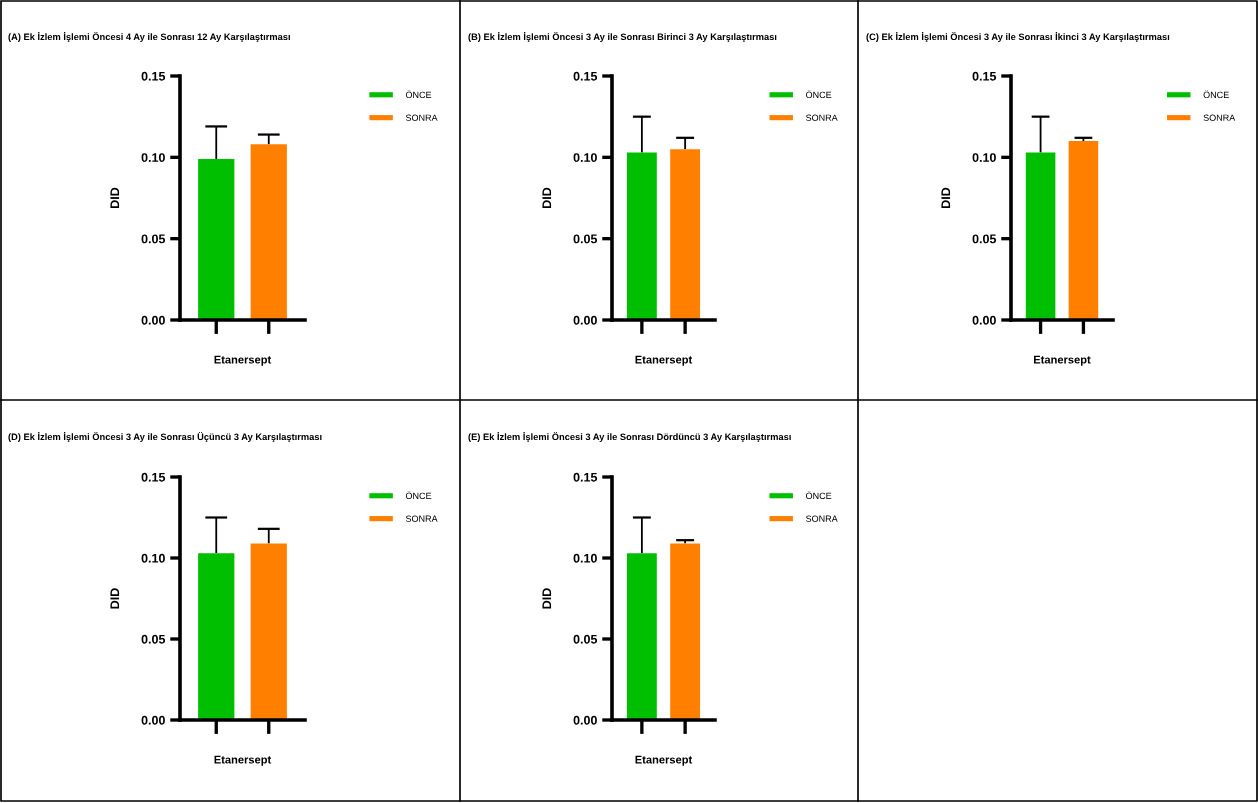 The image size is (1258, 803). Describe the element at coordinates (149, 37) in the screenshot. I see `chart-title: (A) Ek İzlem İşlemi Öncesi 4 Ay ile Sonrası 12 Ay Karşılaştırması` at that location.